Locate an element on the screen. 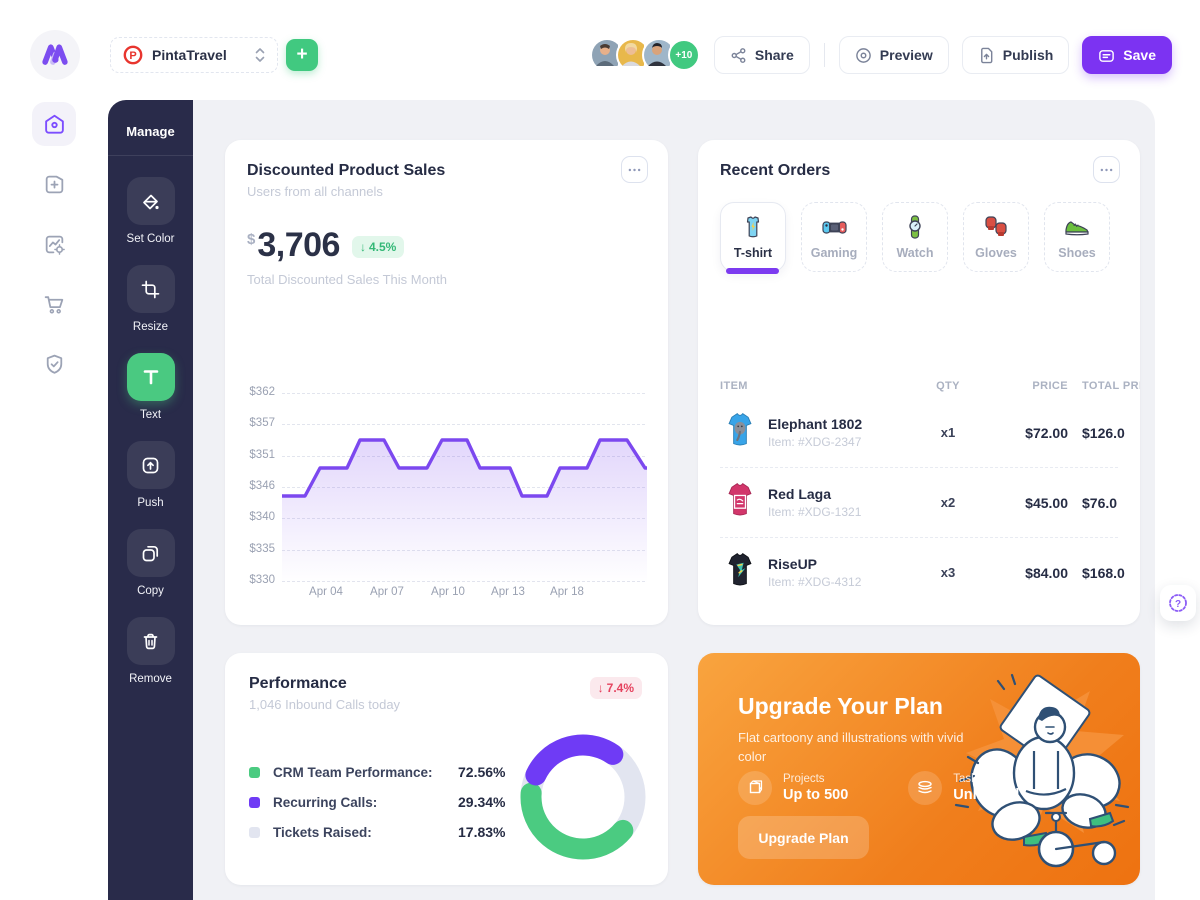  tool-label: Copy is located at coordinates (150, 591).